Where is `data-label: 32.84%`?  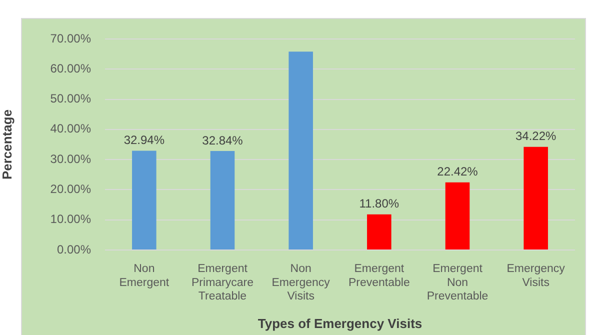
data-label: 32.84% is located at coordinates (223, 140).